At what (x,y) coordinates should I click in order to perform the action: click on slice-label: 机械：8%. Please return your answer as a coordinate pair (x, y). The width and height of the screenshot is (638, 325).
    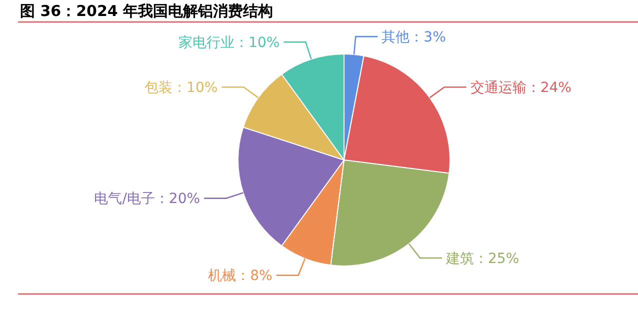
    Looking at the image, I should click on (240, 276).